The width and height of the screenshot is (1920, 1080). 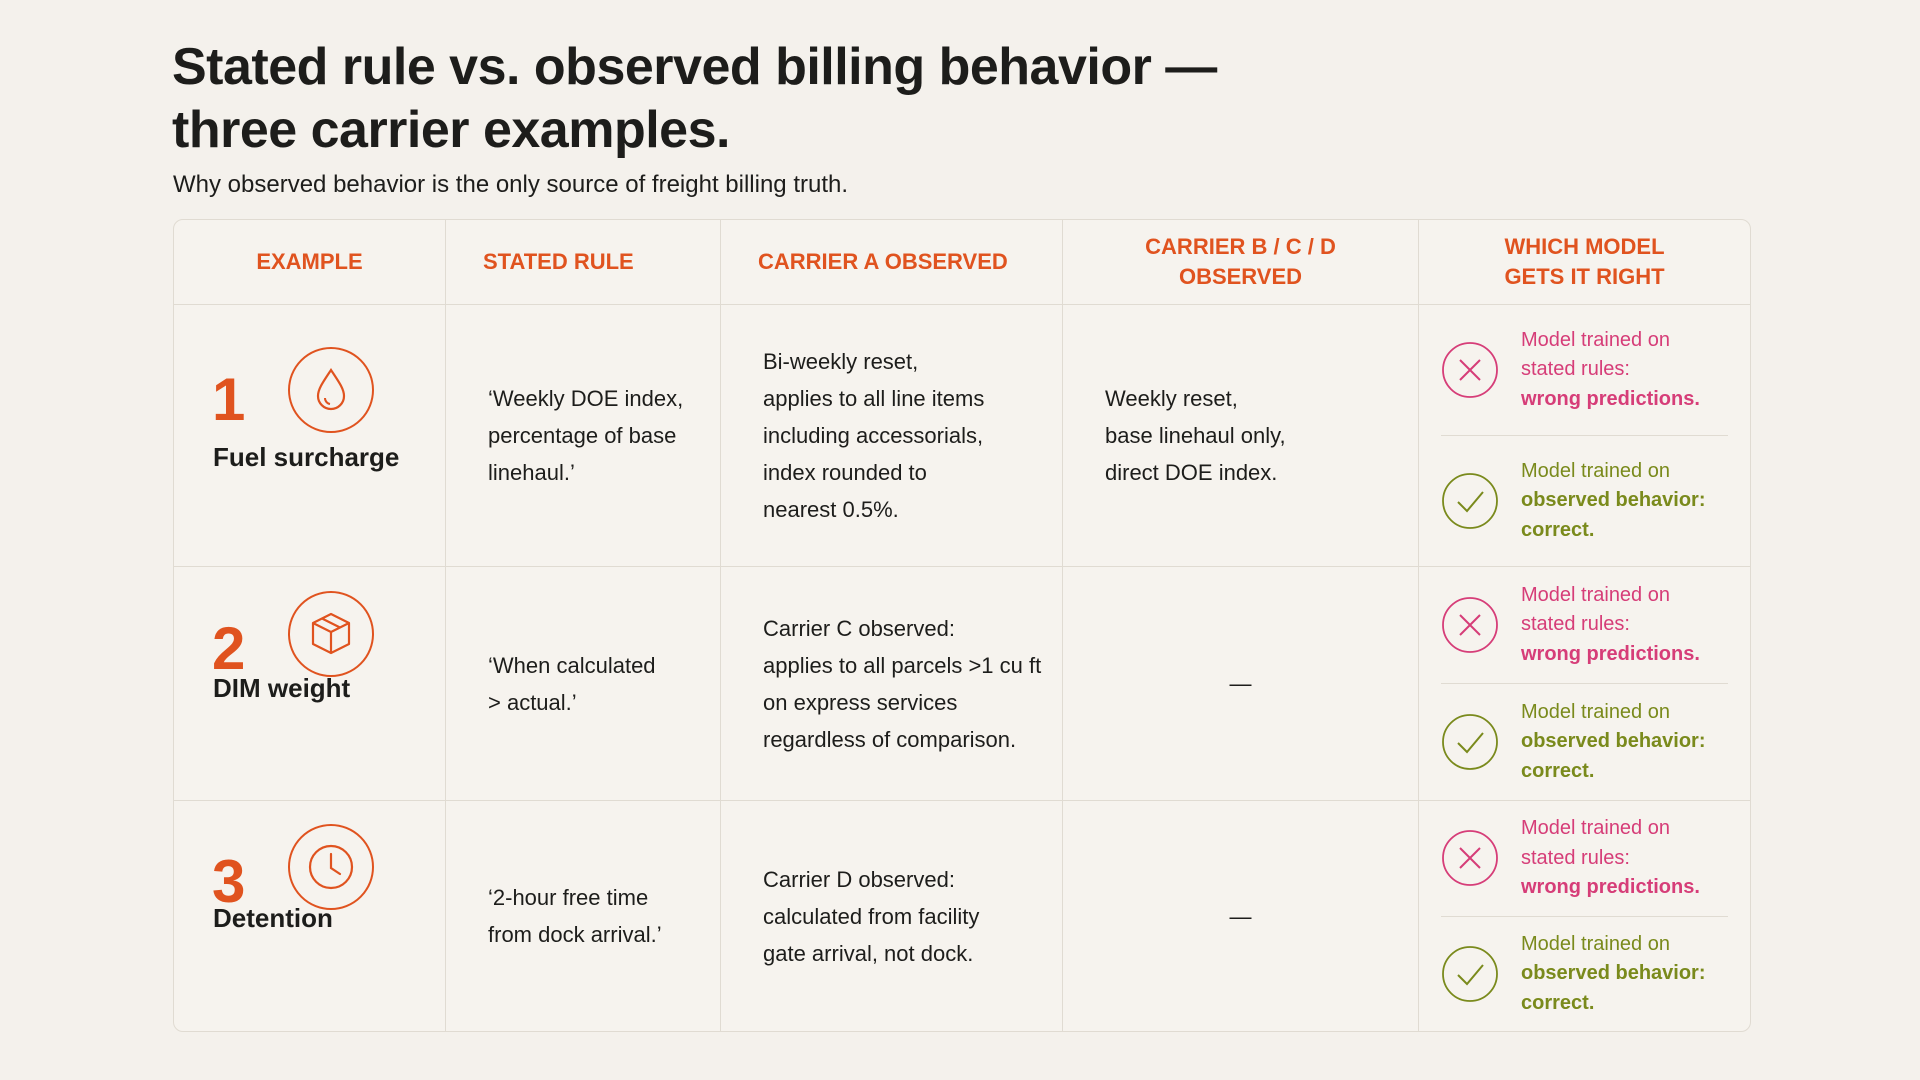 I want to click on text-line: direct DOE index., so click(x=1191, y=472).